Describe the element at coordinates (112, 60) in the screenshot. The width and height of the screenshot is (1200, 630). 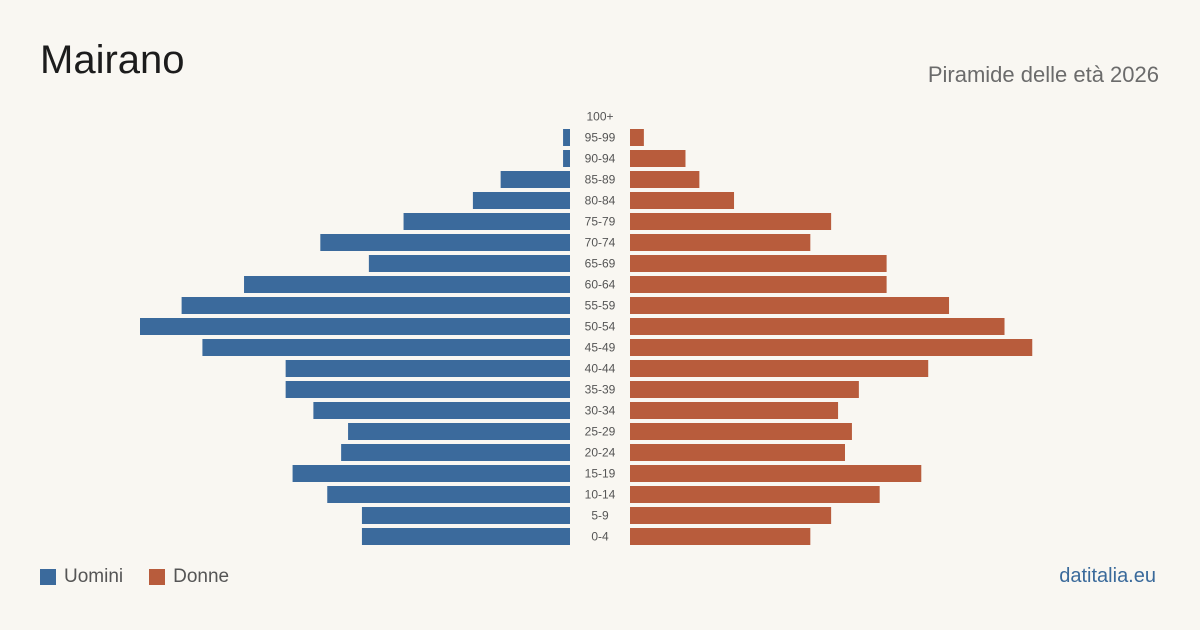
I see `page-title: Mairano` at that location.